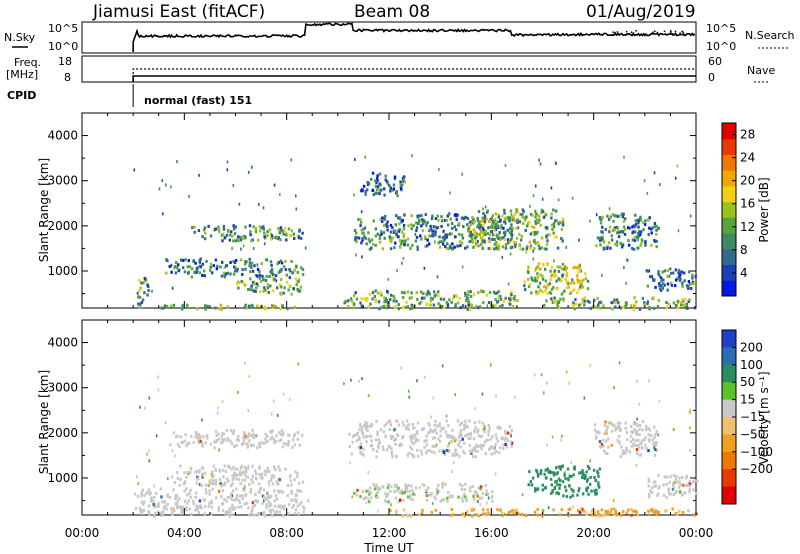 This screenshot has height=554, width=800. Describe the element at coordinates (20, 37) in the screenshot. I see `nsky-label: N.Sky` at that location.